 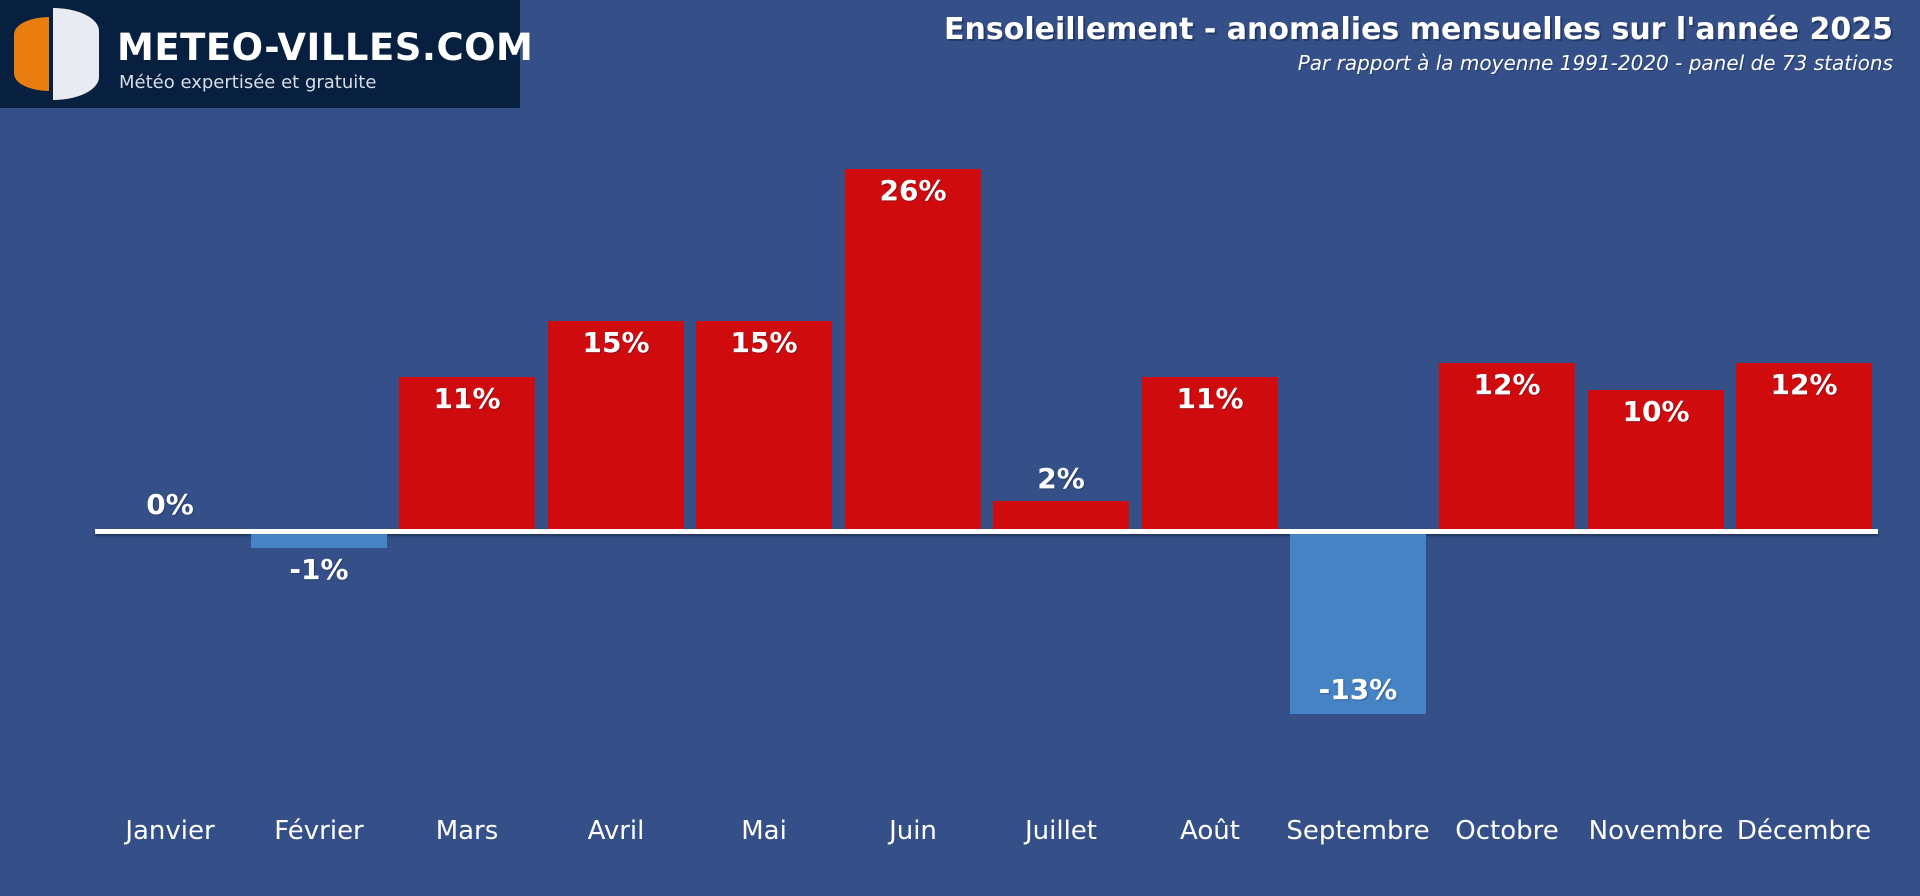 I want to click on month-label-janvier: Janvier, so click(x=170, y=831).